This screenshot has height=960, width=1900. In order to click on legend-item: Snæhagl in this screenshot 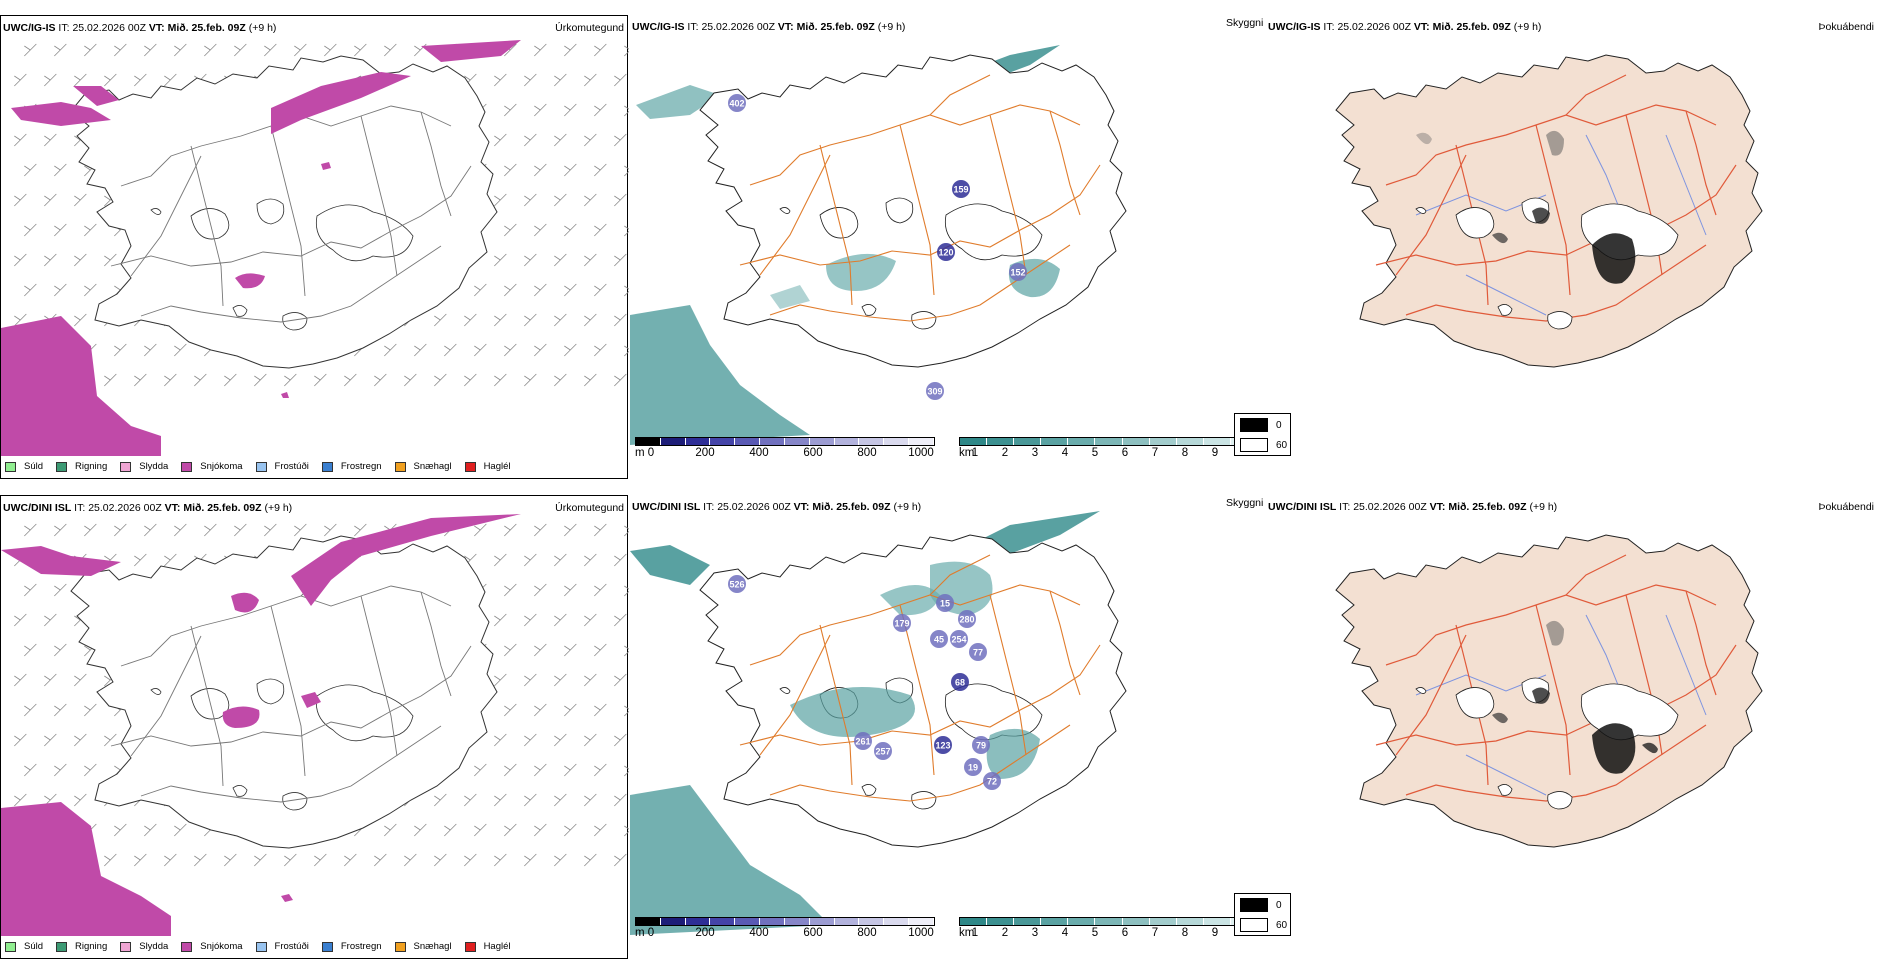, I will do `click(423, 946)`.